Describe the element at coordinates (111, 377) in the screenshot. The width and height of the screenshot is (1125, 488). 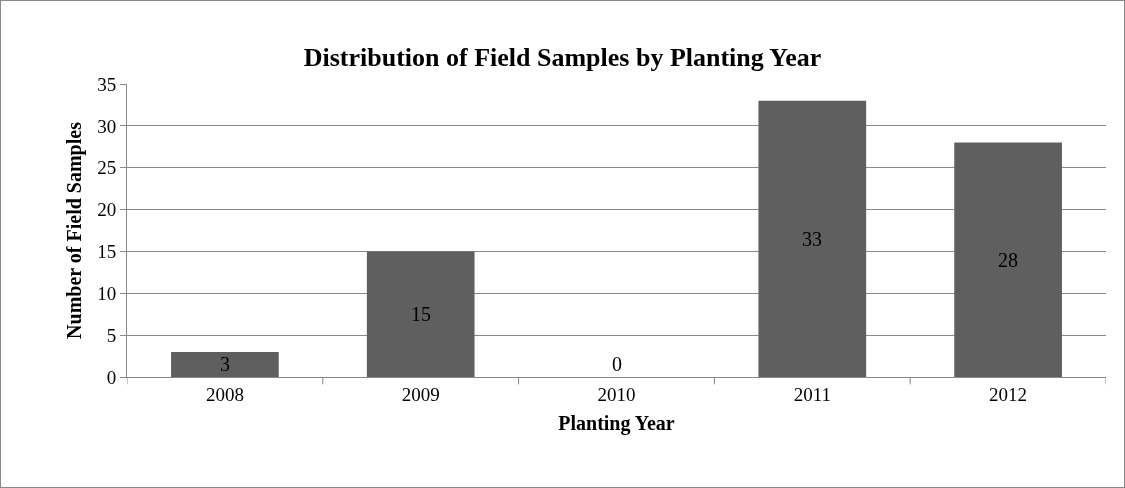
I see `y-tick-label: 0` at that location.